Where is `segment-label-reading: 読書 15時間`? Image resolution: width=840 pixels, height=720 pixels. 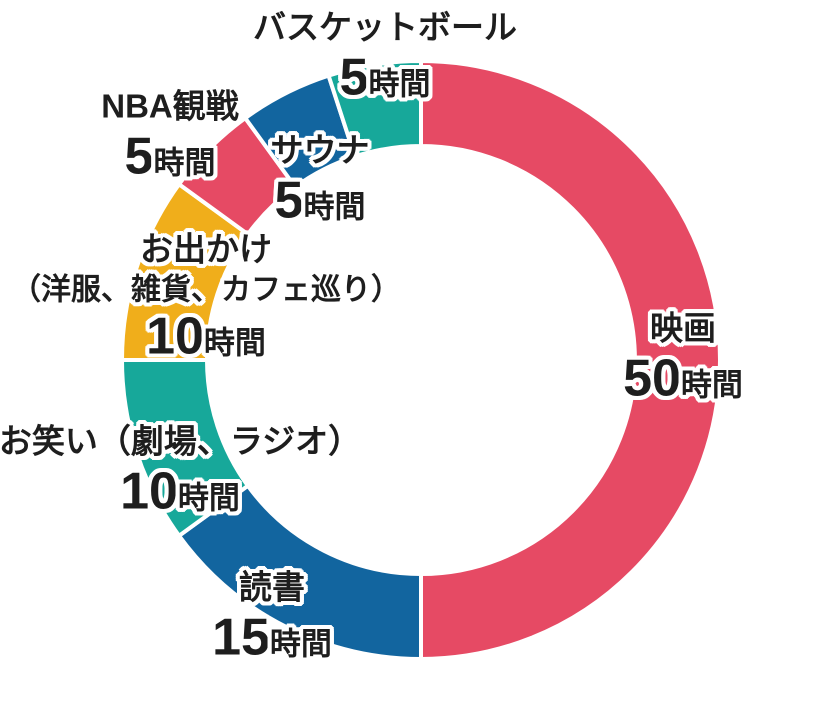
segment-label-reading: 読書 15時間 is located at coordinates (272, 615).